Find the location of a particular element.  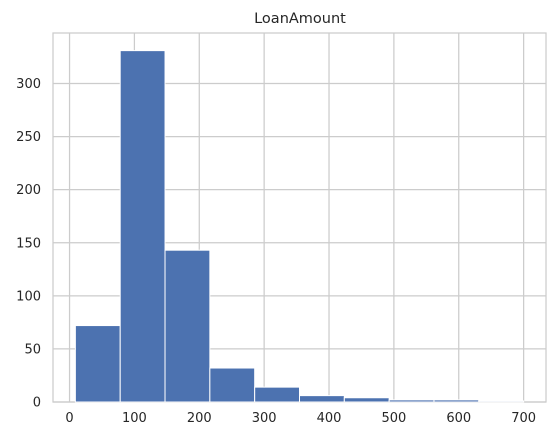

y-tick-label: 100 is located at coordinates (28, 296).